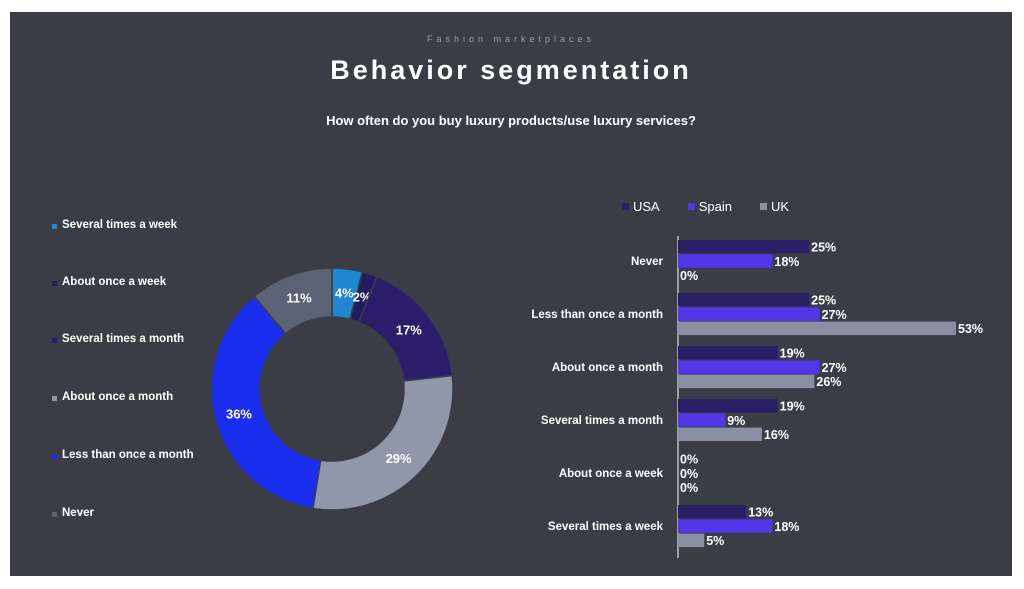 This screenshot has height=589, width=1024. Describe the element at coordinates (689, 276) in the screenshot. I see `bar-value-label-uk-never: 0%` at that location.